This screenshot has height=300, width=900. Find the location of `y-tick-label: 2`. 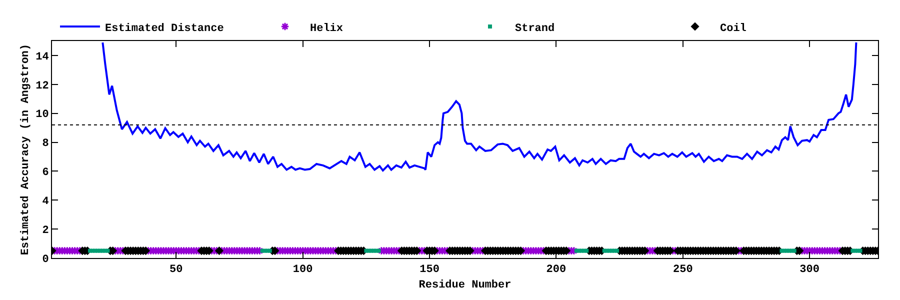

y-tick-label: 2 is located at coordinates (45, 230).